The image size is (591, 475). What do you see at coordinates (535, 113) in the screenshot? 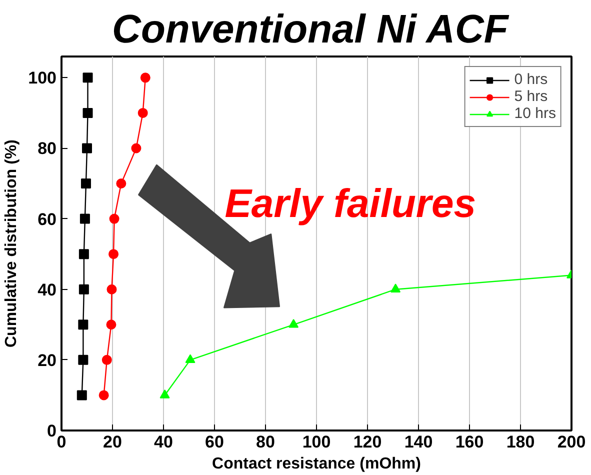
I see `legend-label: 10 hrs` at bounding box center [535, 113].